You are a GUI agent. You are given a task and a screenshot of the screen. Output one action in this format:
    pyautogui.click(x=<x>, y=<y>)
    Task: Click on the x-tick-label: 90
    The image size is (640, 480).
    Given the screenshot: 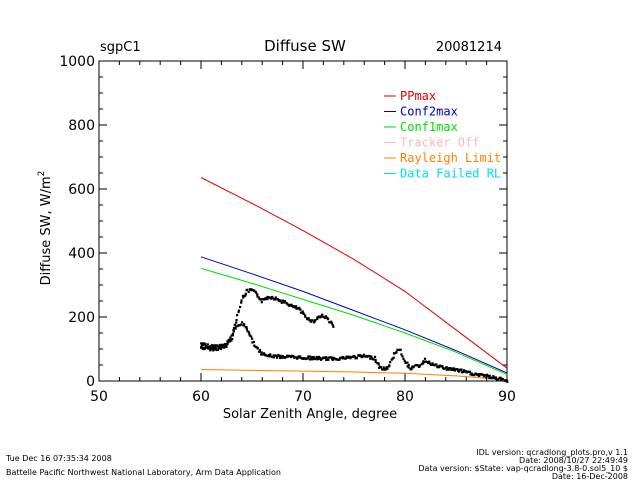 What is the action you would take?
    pyautogui.click(x=507, y=397)
    